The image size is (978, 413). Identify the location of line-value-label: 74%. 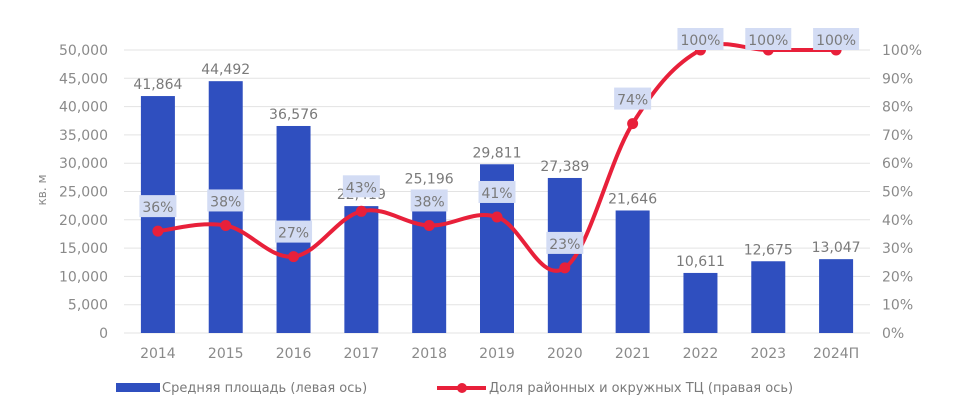
(632, 101).